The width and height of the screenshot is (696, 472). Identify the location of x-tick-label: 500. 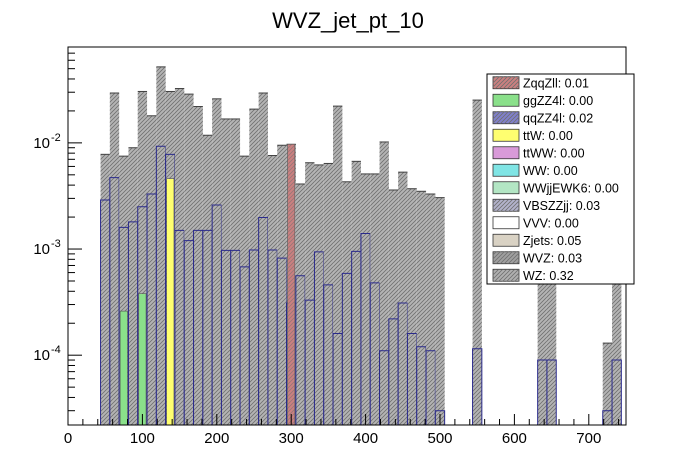
(439, 438).